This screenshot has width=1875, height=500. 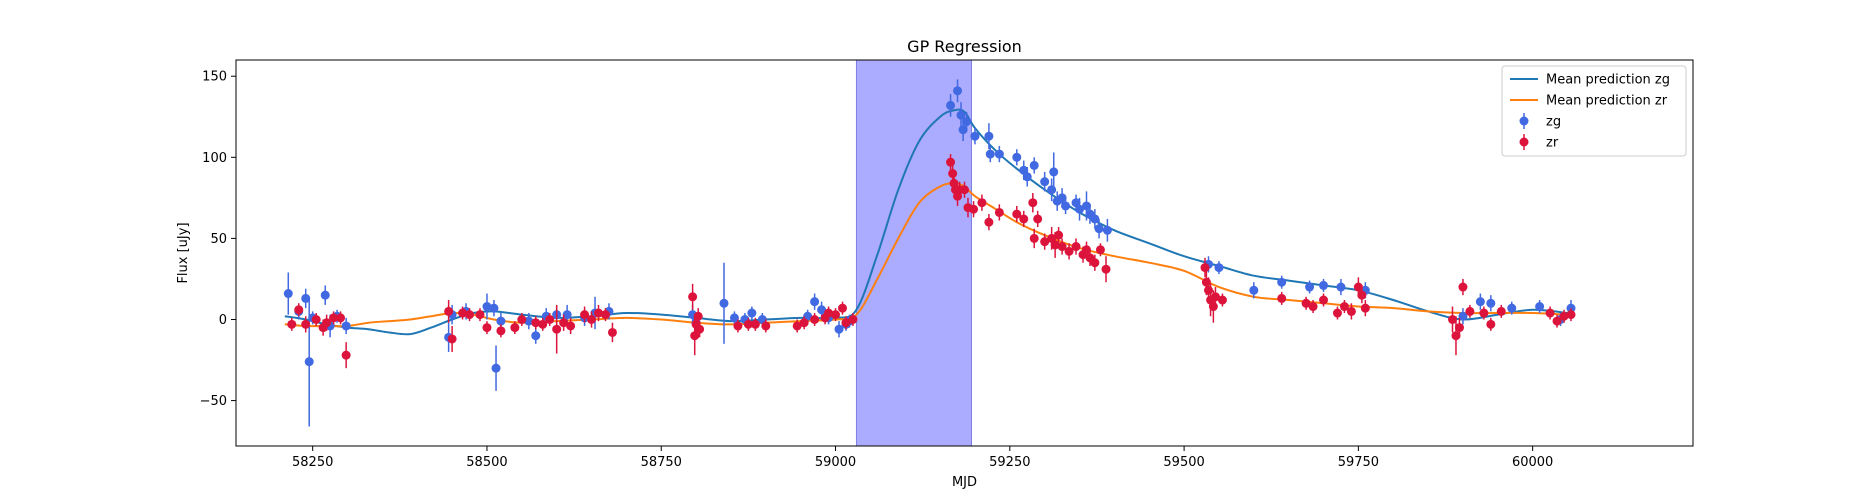 What do you see at coordinates (1183, 462) in the screenshot?
I see `x-tick-label: 59500` at bounding box center [1183, 462].